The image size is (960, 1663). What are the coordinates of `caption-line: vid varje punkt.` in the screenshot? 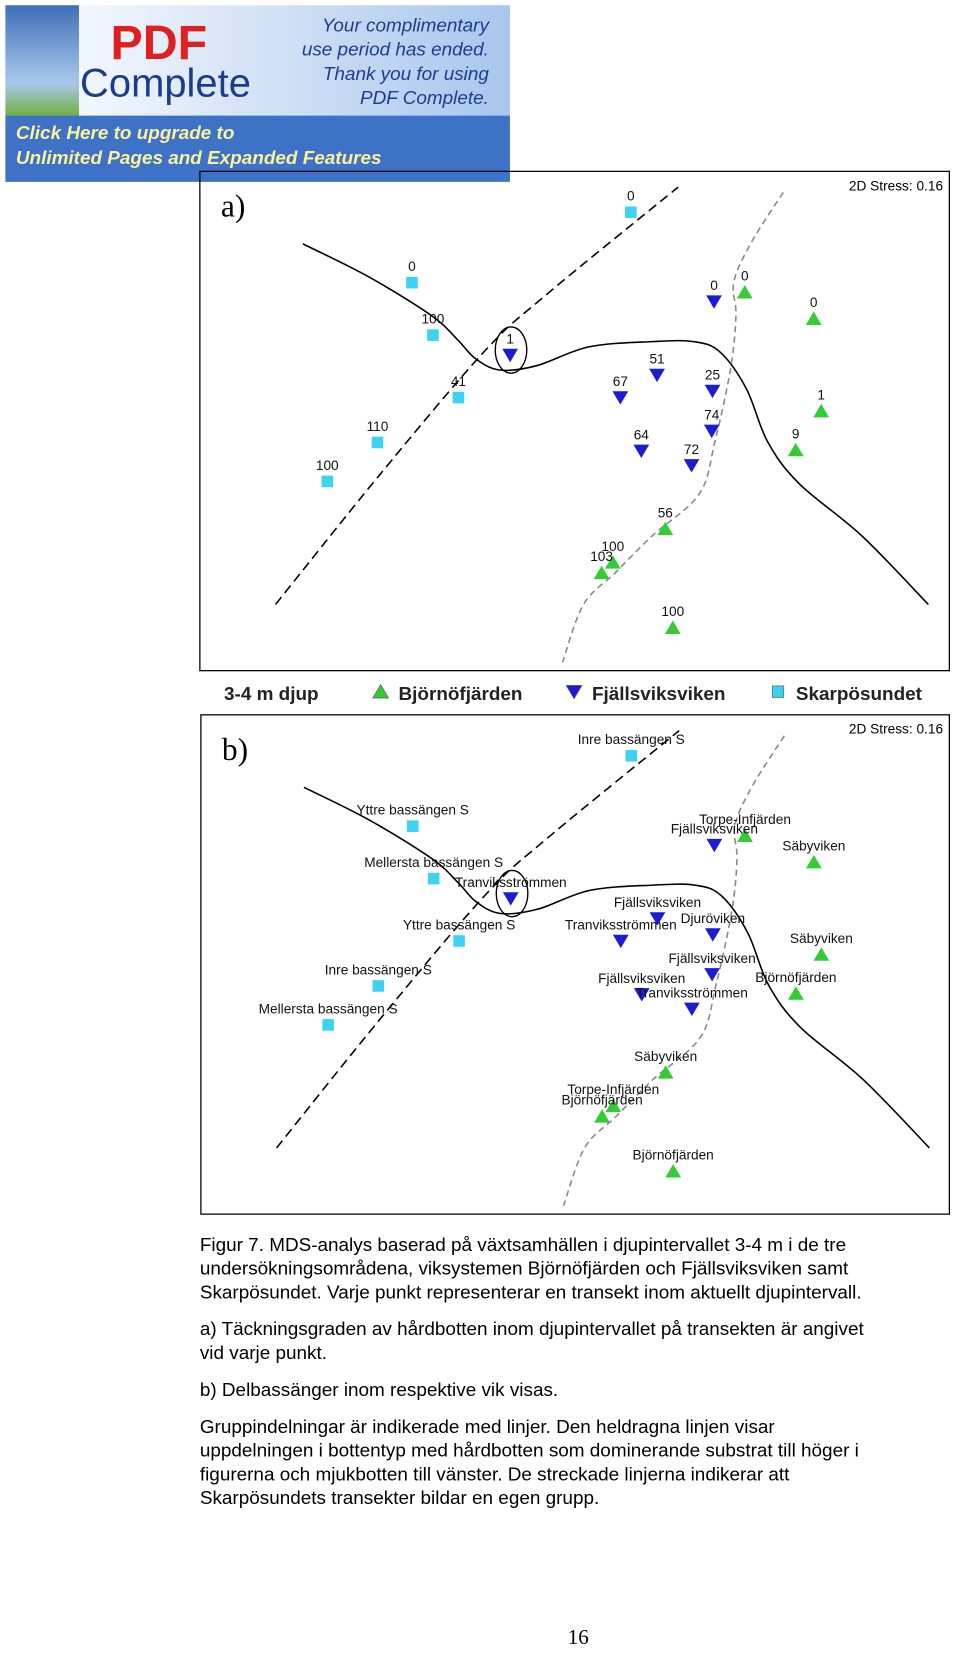 It's located at (263, 1353).